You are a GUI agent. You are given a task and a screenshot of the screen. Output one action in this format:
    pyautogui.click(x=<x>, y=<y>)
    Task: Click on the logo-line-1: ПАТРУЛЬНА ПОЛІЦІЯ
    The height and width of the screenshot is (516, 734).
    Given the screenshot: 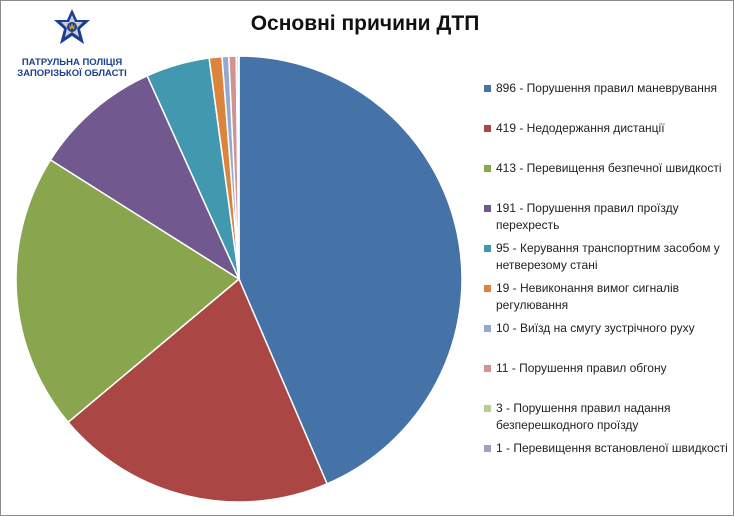 What is the action you would take?
    pyautogui.click(x=72, y=62)
    